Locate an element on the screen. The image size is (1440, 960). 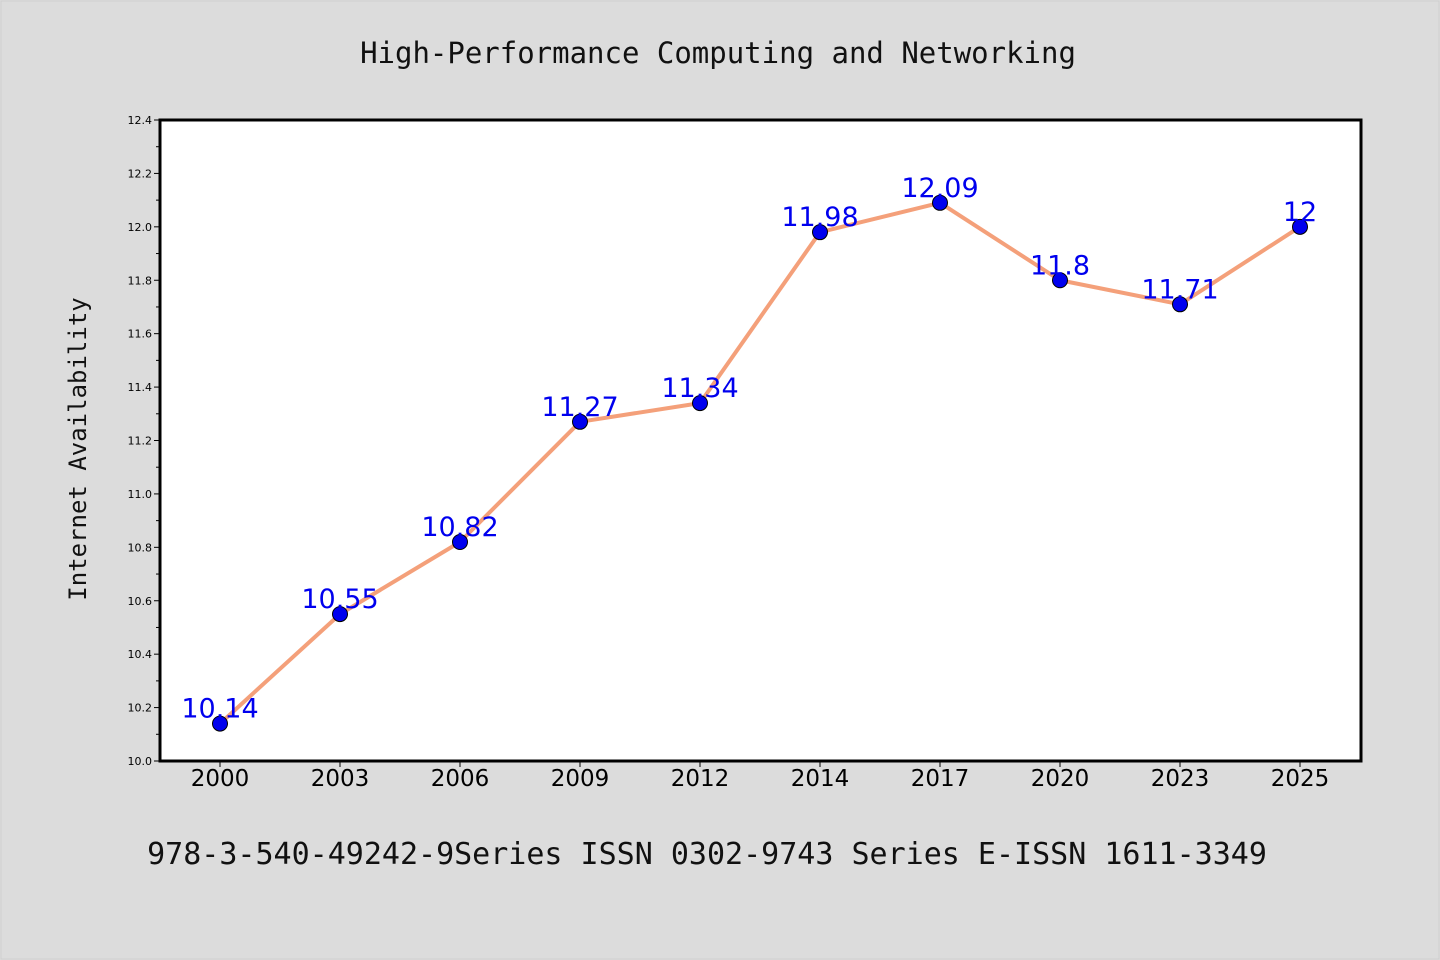
x-tick-label: 2003 is located at coordinates (340, 779).